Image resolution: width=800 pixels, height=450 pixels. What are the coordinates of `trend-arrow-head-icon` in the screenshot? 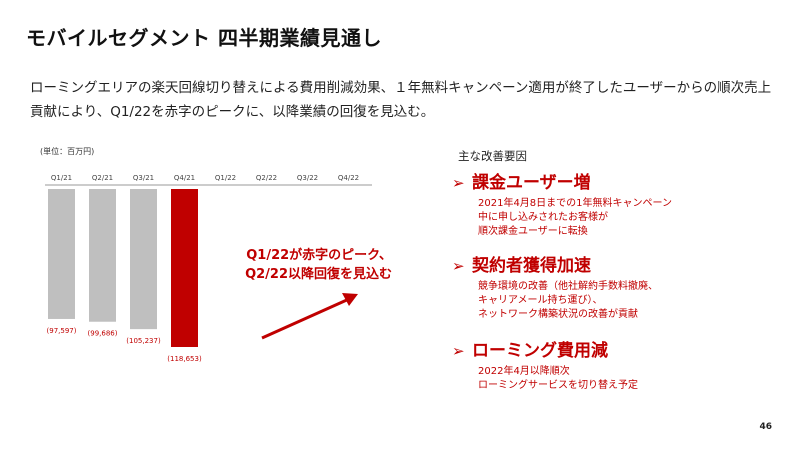 It's located at (350, 299).